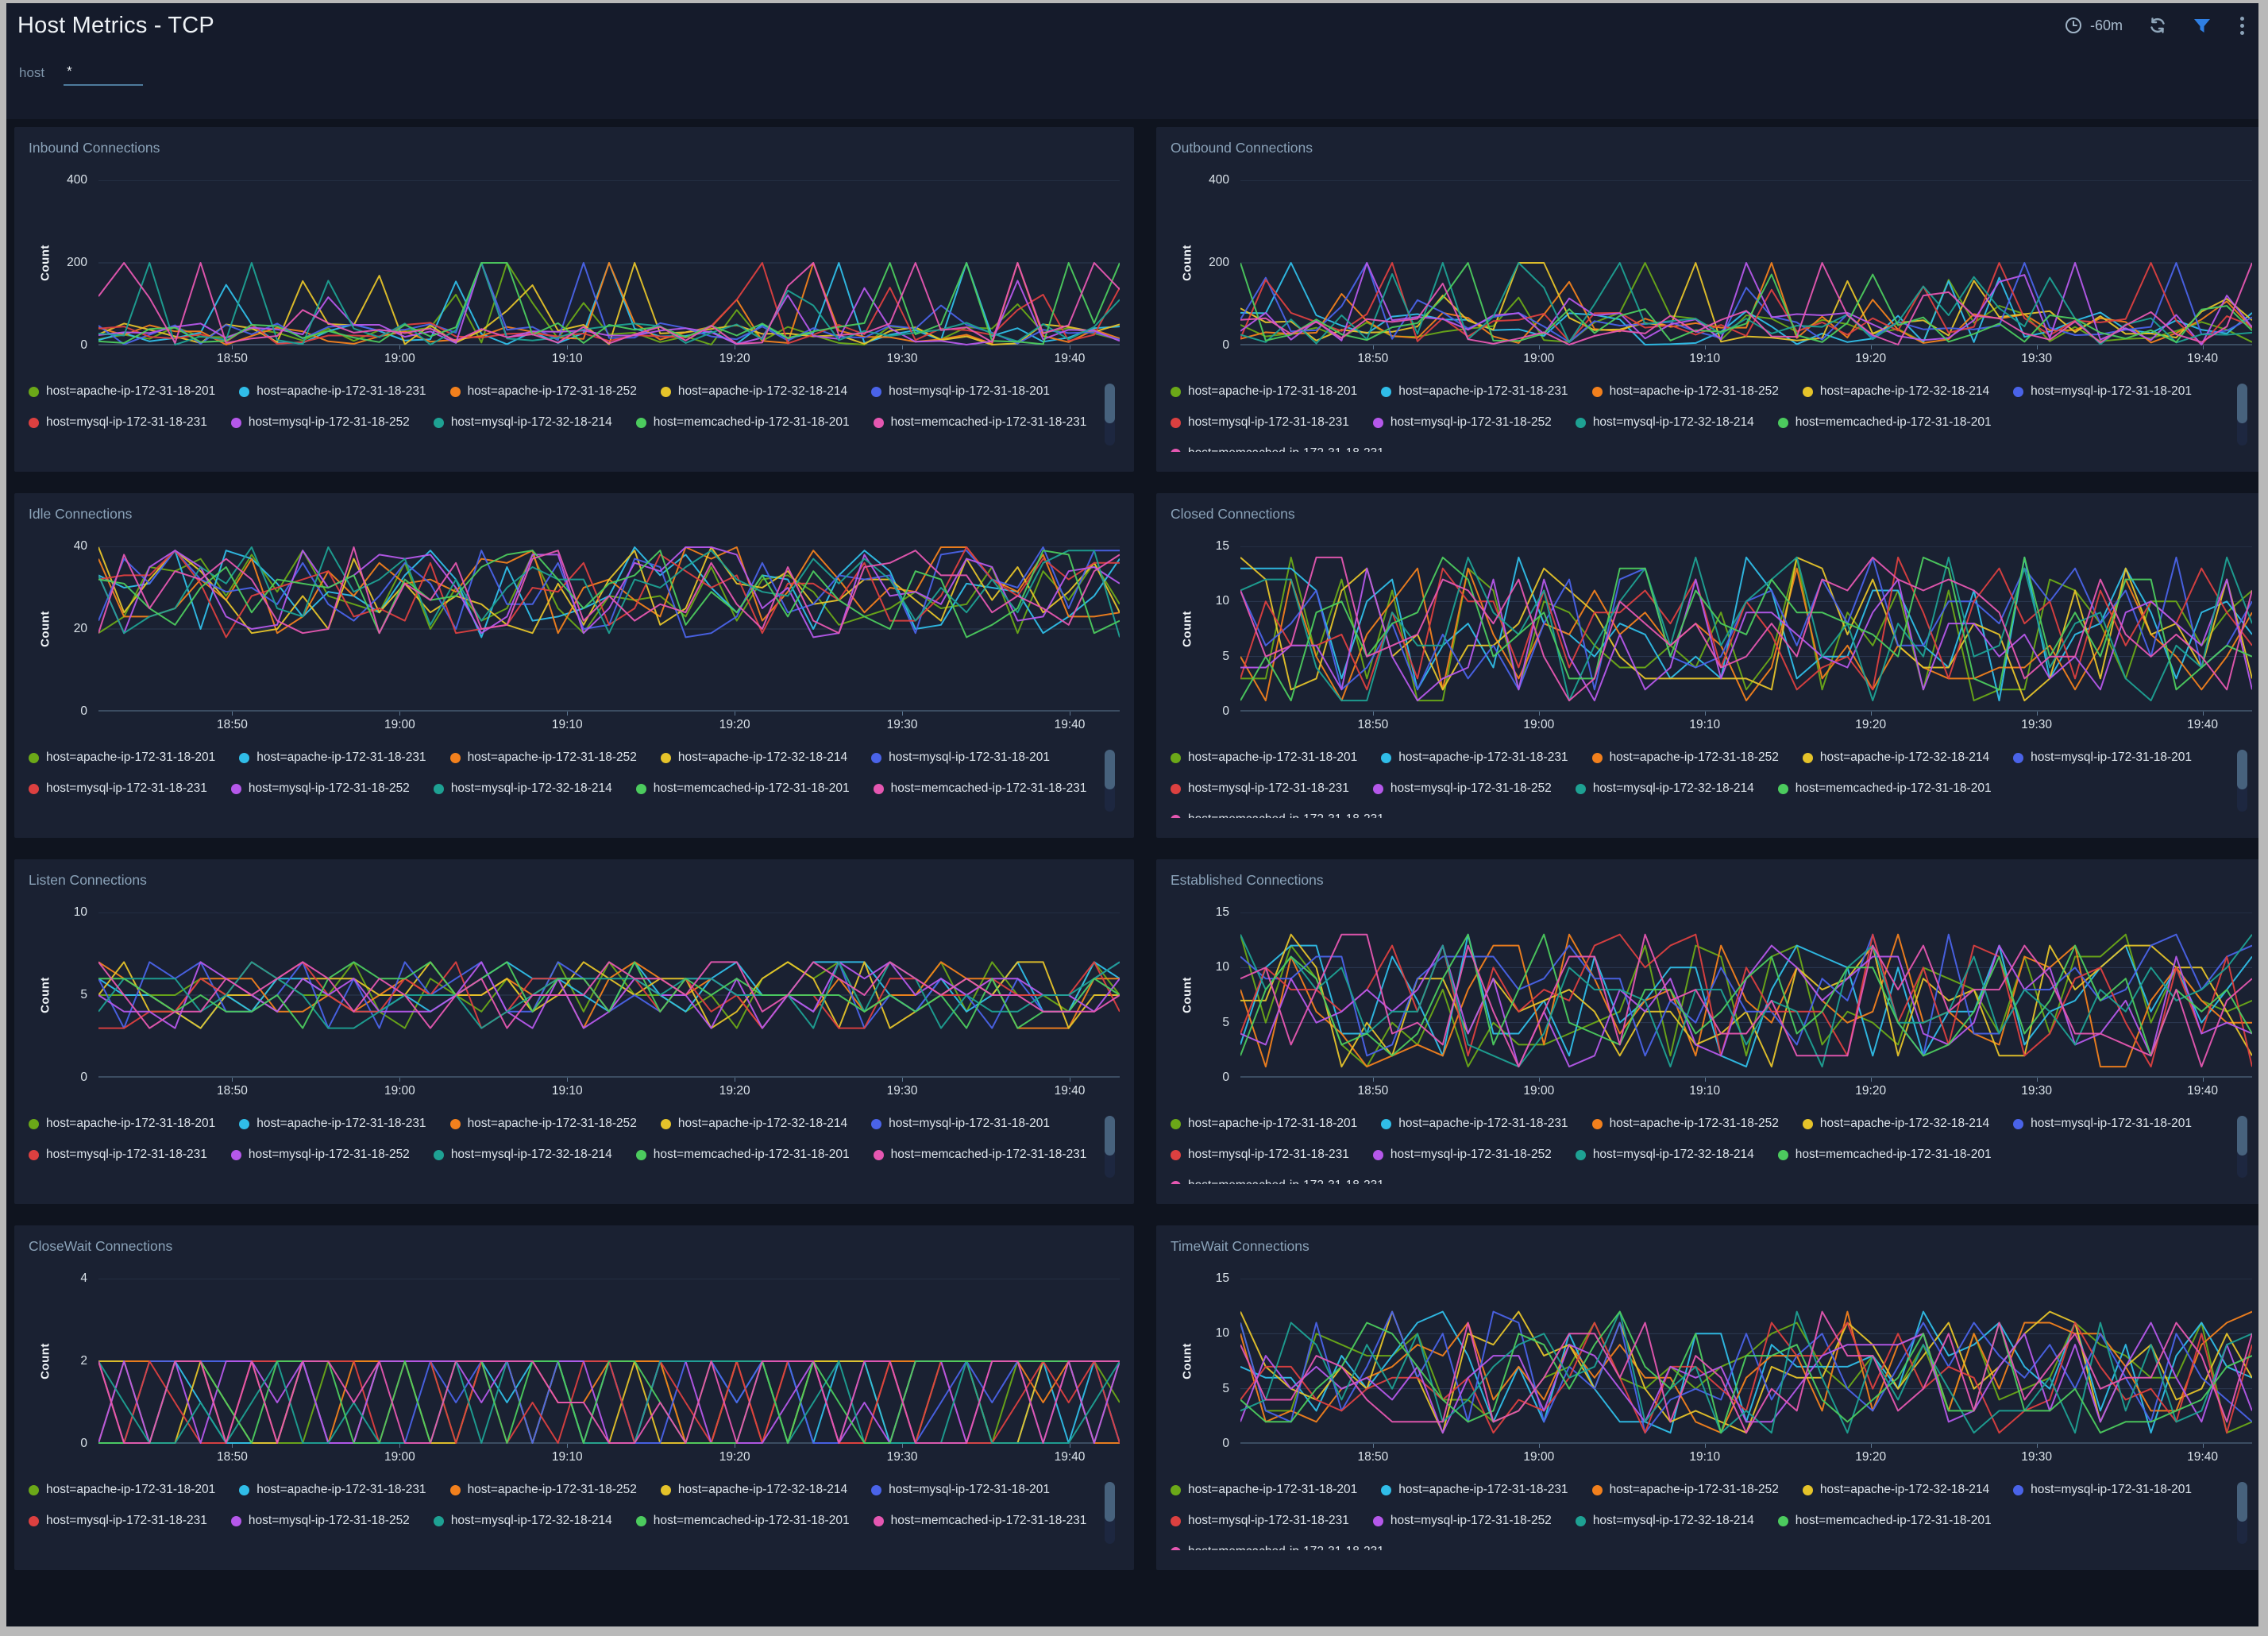 The height and width of the screenshot is (1636, 2268). What do you see at coordinates (2202, 25) in the screenshot?
I see `filter-funnel-icon` at bounding box center [2202, 25].